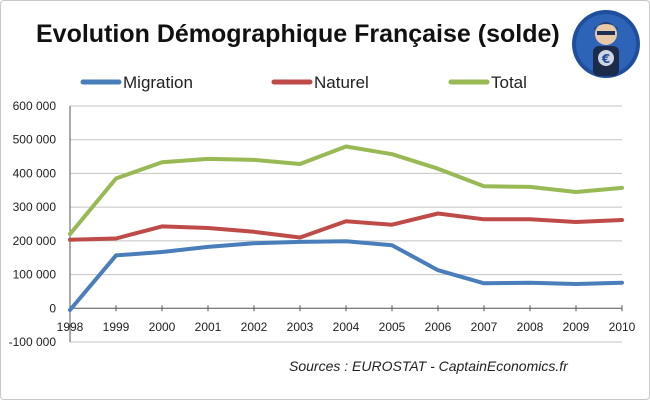 Image resolution: width=650 pixels, height=400 pixels. What do you see at coordinates (70, 327) in the screenshot?
I see `x-tick-label: 1998` at bounding box center [70, 327].